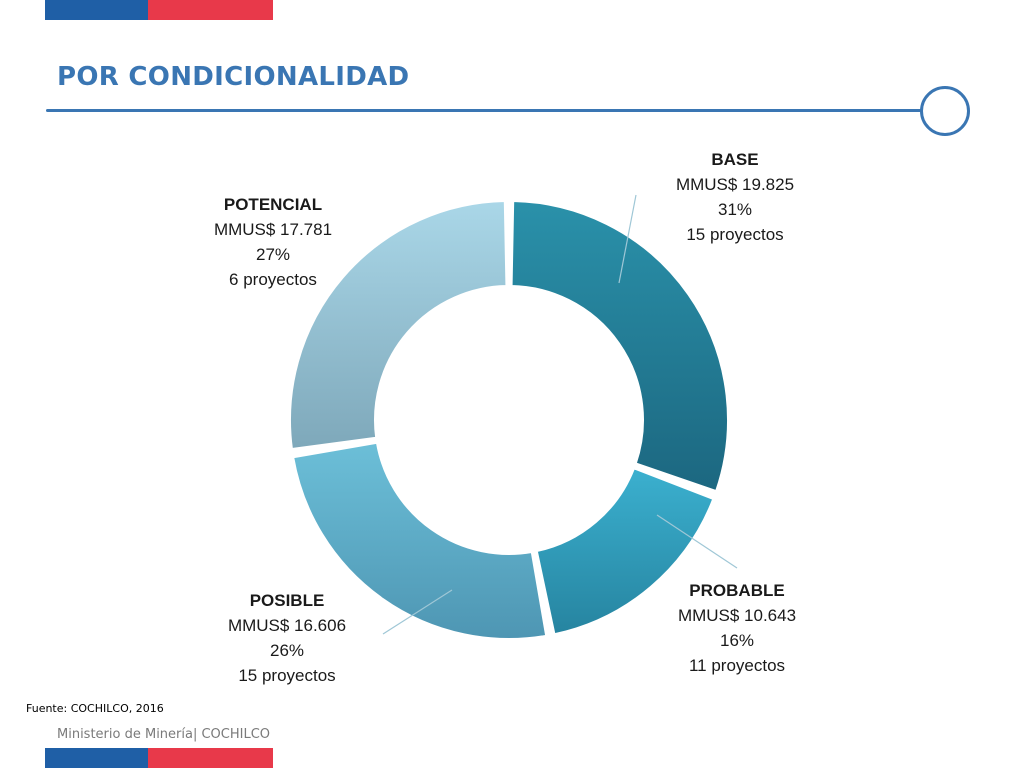 The image size is (1024, 768). What do you see at coordinates (233, 77) in the screenshot?
I see `slide-title: POR CONDICIONALIDAD` at bounding box center [233, 77].